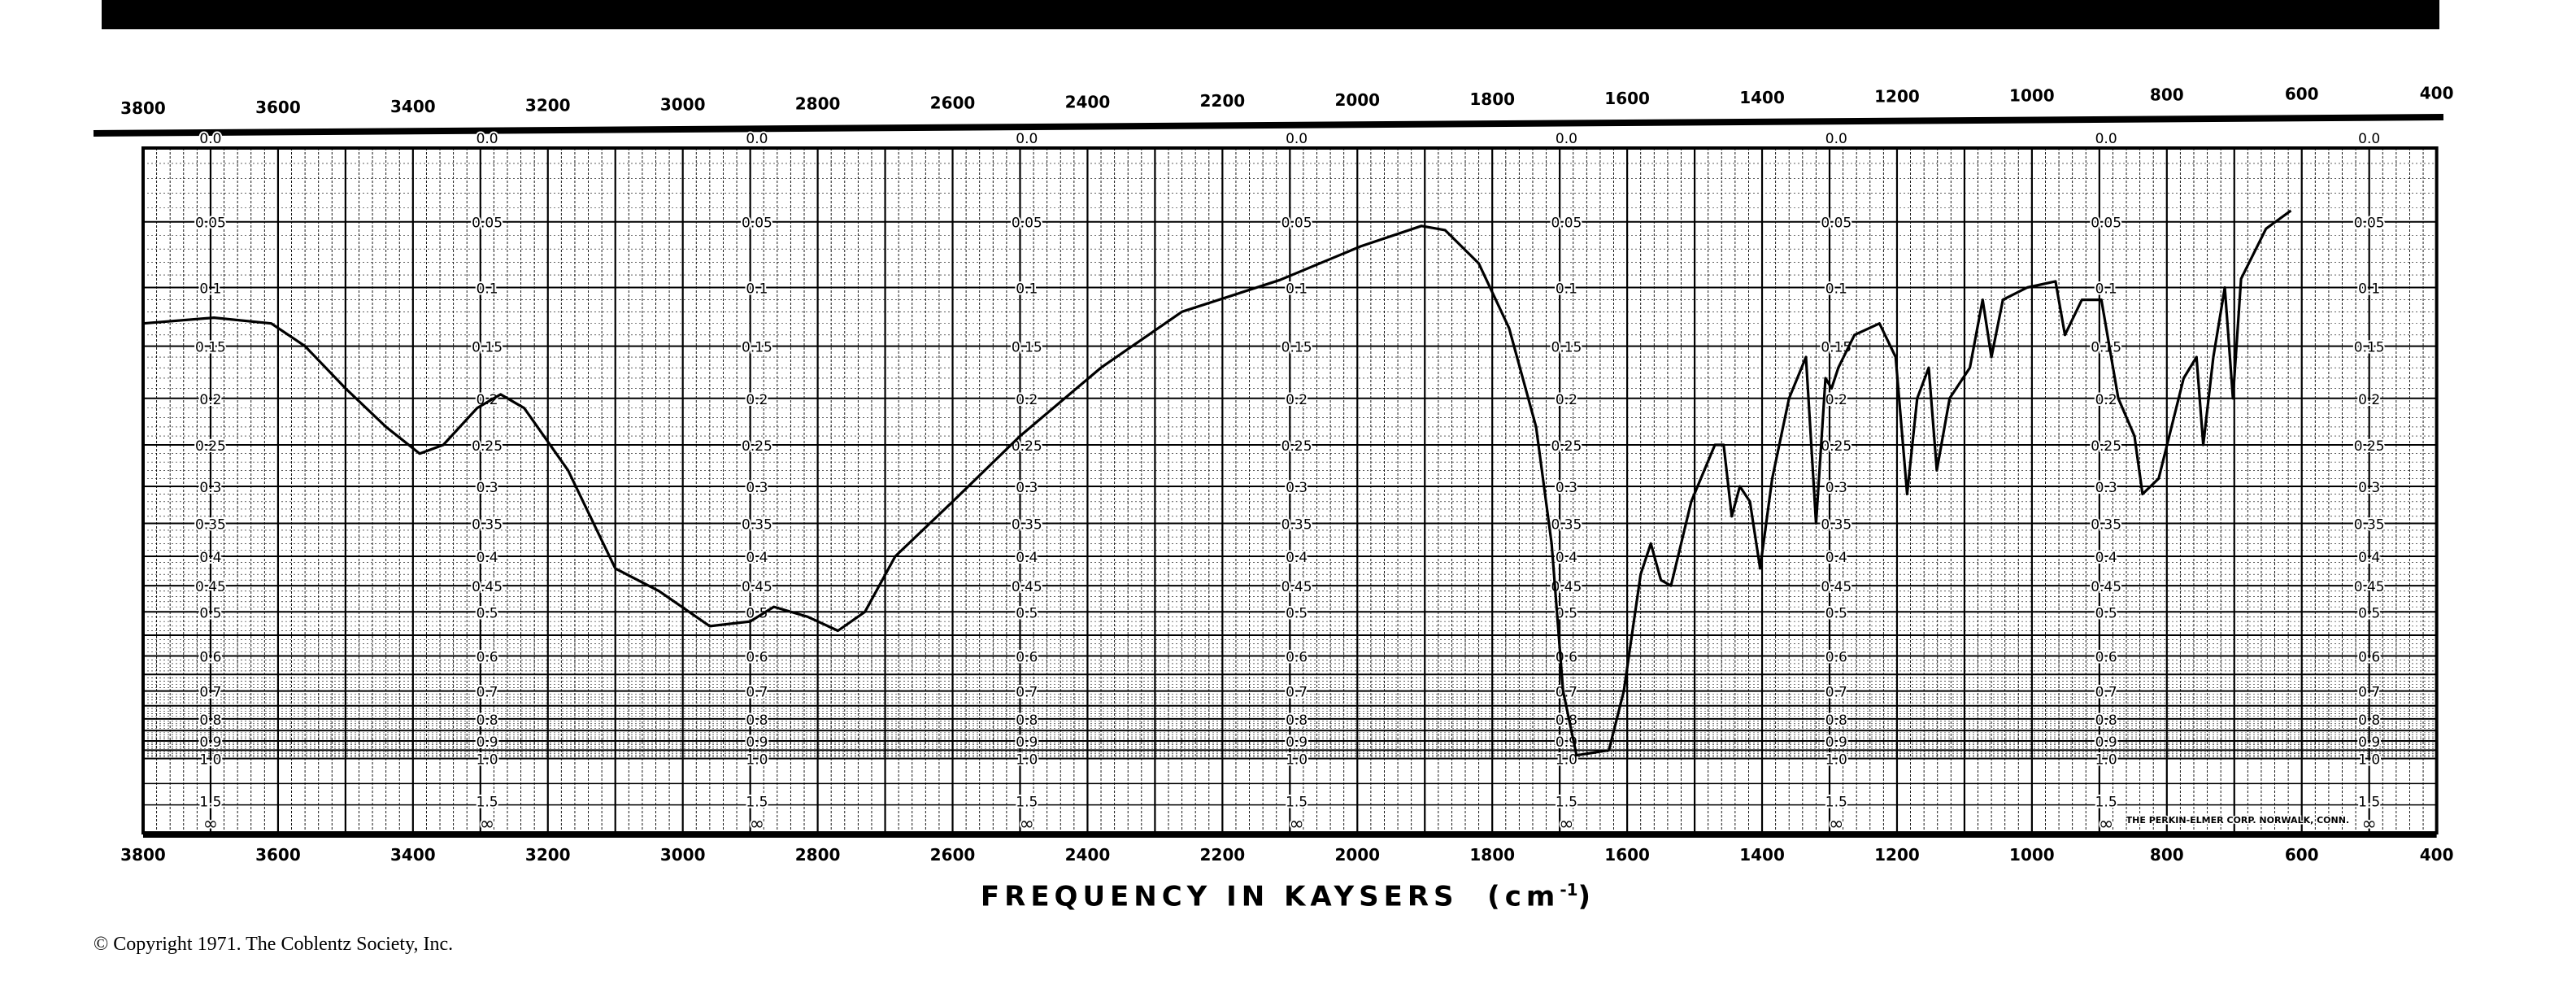  What do you see at coordinates (1762, 855) in the screenshot?
I see `x-tick-label-bottom: 1400` at bounding box center [1762, 855].